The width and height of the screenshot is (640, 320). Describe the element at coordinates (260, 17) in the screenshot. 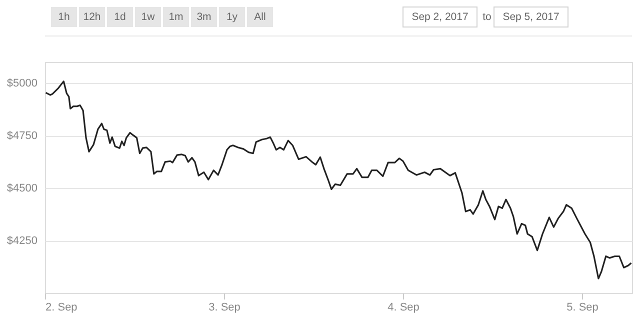

I see `text: All` at that location.